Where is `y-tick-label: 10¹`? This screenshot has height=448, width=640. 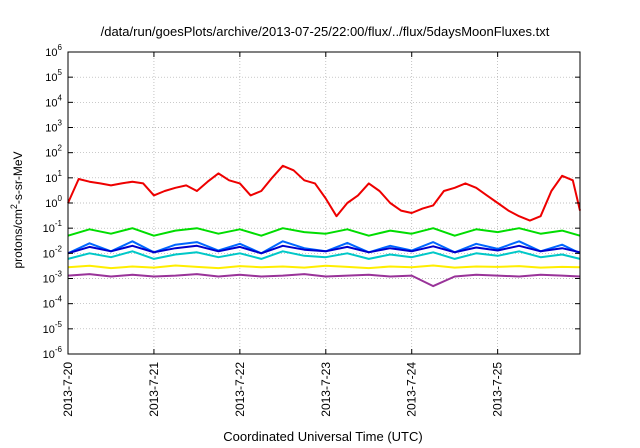 y-tick-label: 10¹ is located at coordinates (53, 177).